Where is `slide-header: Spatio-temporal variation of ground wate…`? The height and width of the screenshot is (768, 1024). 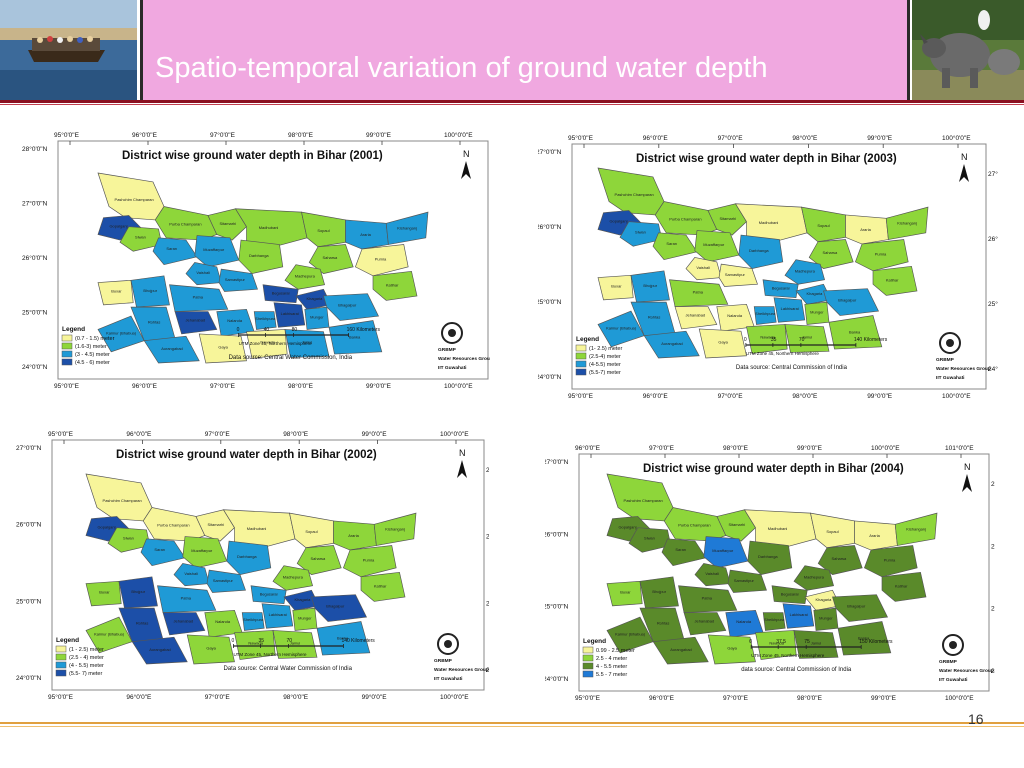
slide-header: Spatio-temporal variation of ground wate… is located at coordinates (512, 52).